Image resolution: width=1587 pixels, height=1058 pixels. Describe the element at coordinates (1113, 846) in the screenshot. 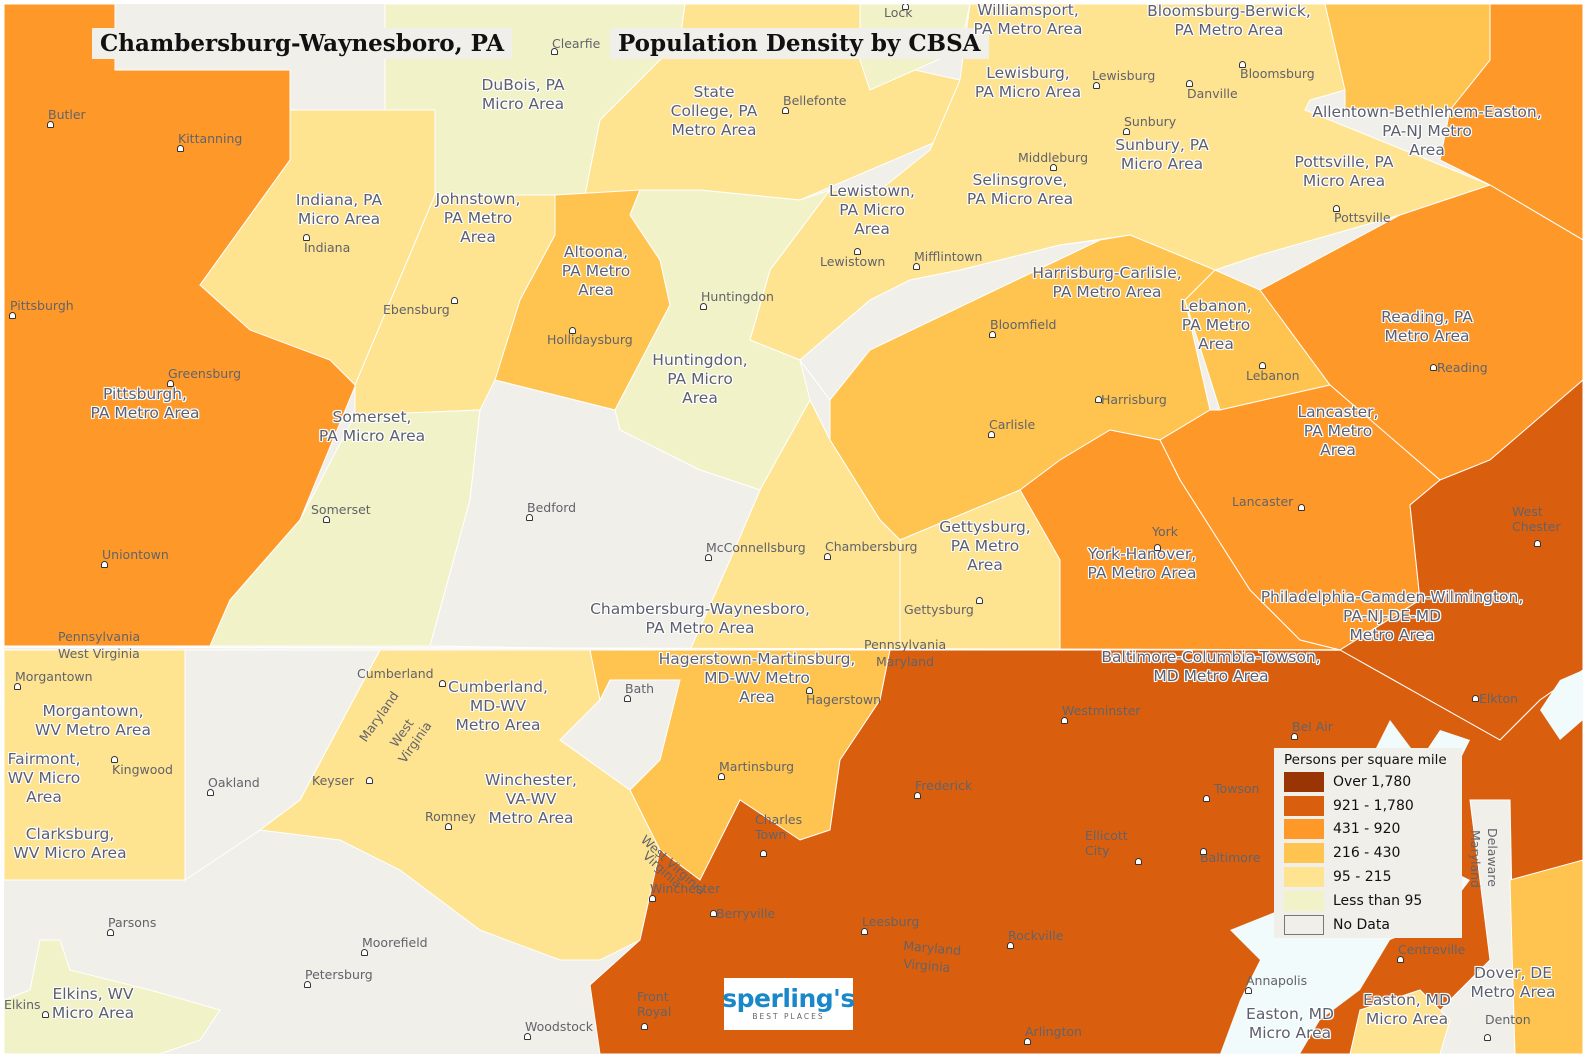

I see `city-label: Ellicott City` at that location.